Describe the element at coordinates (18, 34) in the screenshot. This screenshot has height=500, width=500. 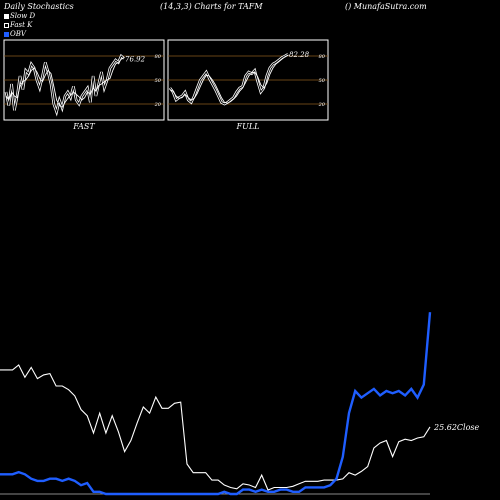
I see `legend-label: OBV` at that location.